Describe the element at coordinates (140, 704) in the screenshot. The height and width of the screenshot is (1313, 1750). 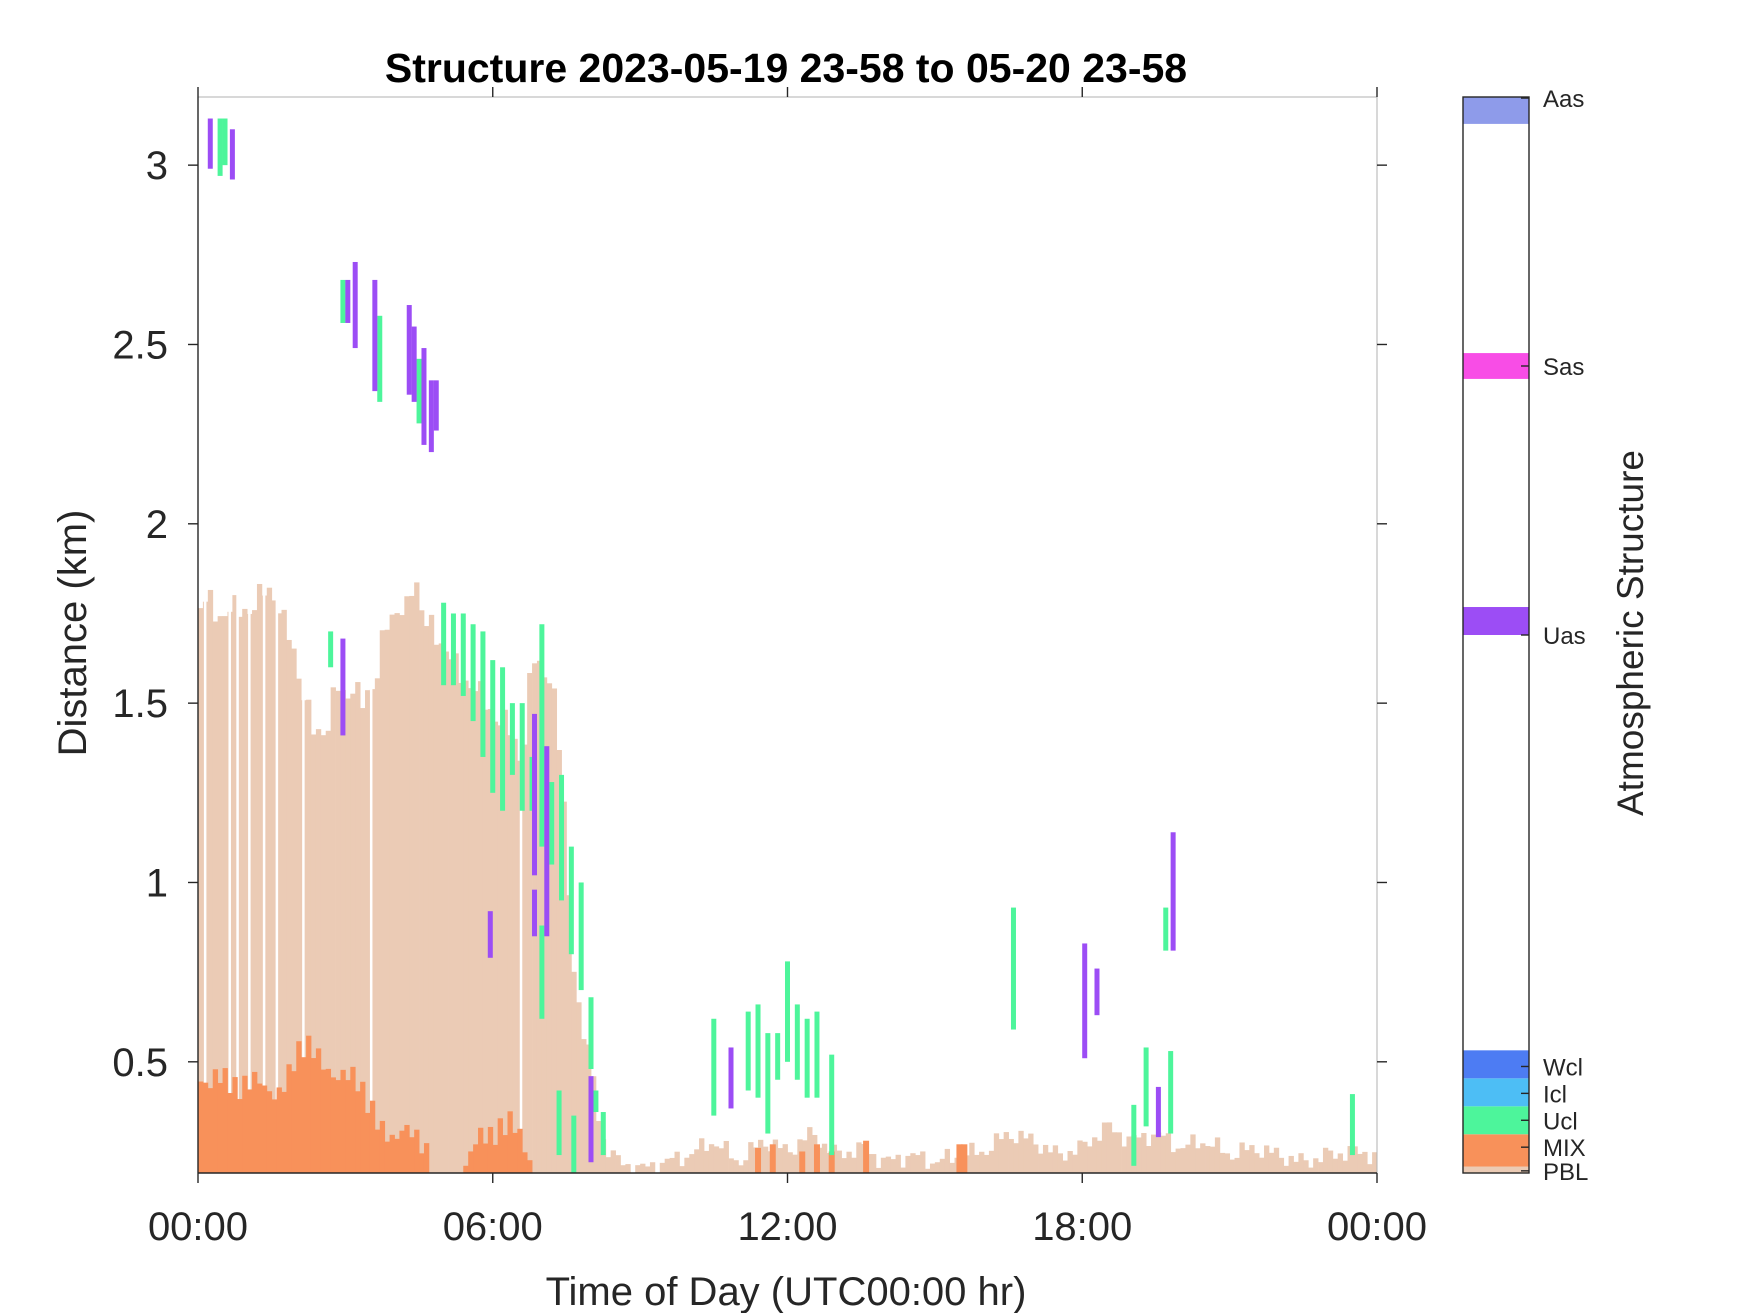
I see `y-tick-label: 1.5` at that location.